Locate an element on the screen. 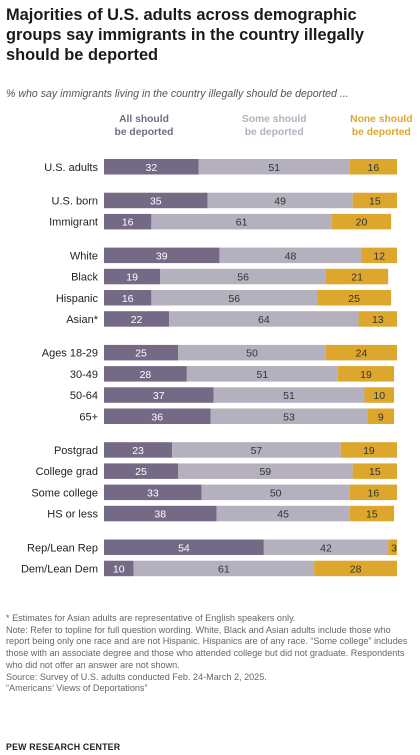 The height and width of the screenshot is (755, 420). bar-segment-65-none-should-be-deported is located at coordinates (381, 416).